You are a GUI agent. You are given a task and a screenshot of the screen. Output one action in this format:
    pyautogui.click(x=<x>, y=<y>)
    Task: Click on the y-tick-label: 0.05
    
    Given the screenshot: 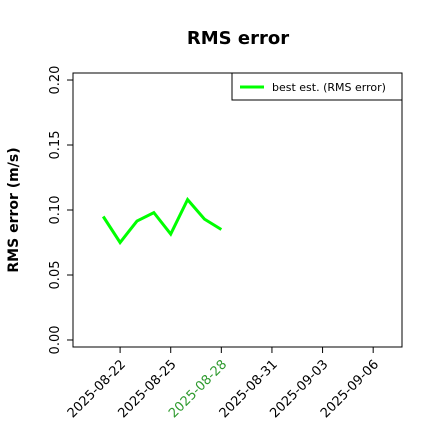 What is the action you would take?
    pyautogui.click(x=55, y=275)
    